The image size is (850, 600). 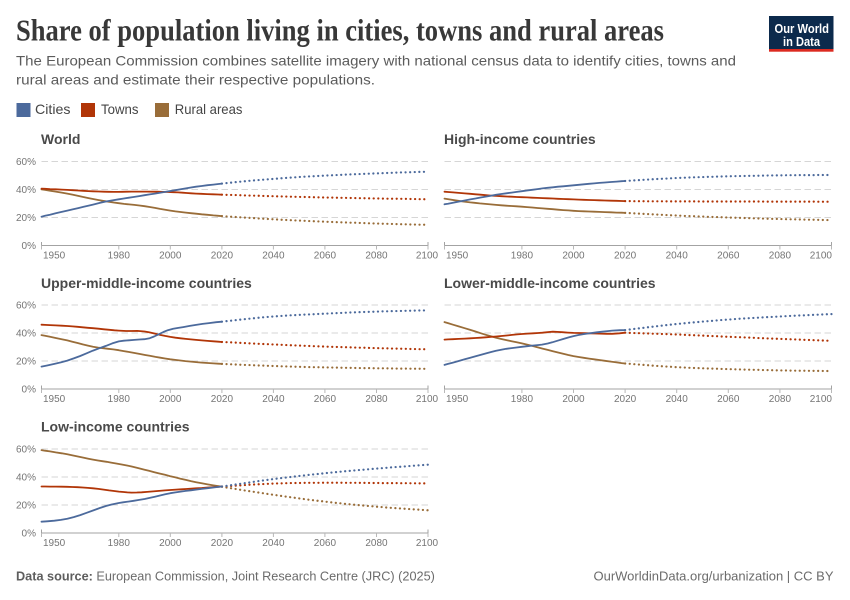 I want to click on svg-text: Rural areas, so click(x=209, y=109).